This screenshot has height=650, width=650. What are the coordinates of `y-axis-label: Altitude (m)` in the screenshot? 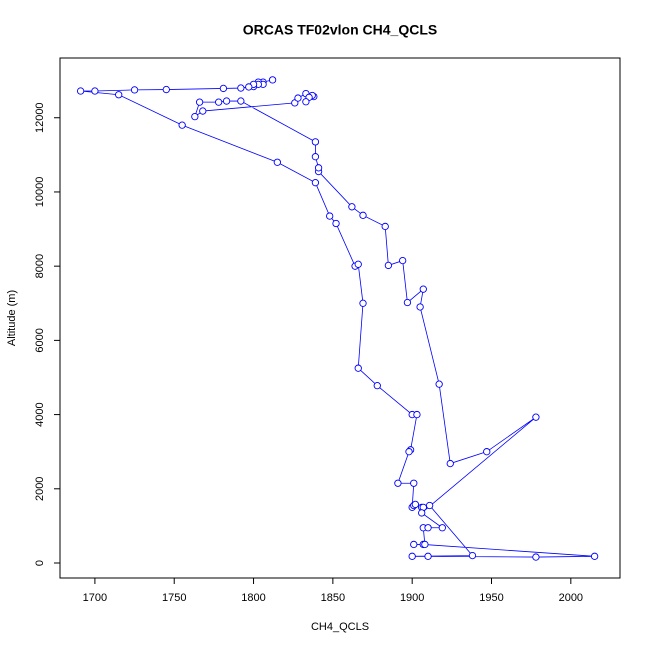 It's located at (12, 318).